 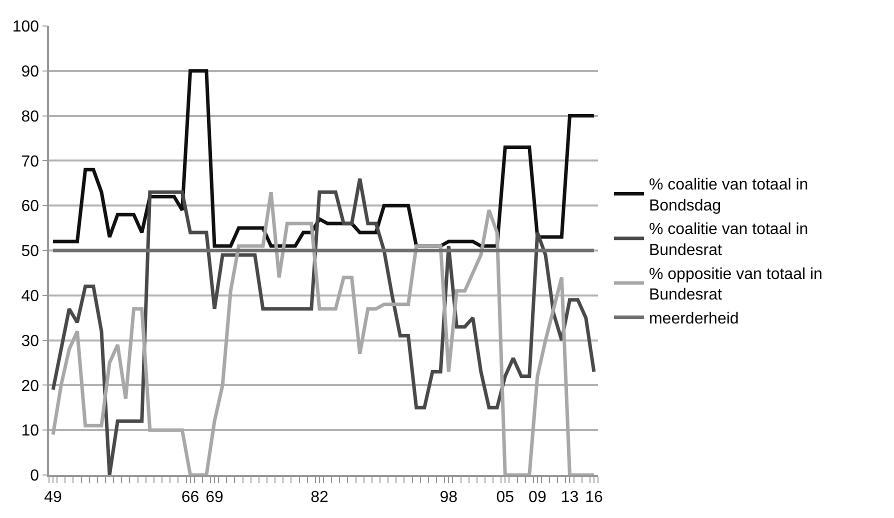 What do you see at coordinates (30, 72) in the screenshot?
I see `y-tick-label: 90` at bounding box center [30, 72].